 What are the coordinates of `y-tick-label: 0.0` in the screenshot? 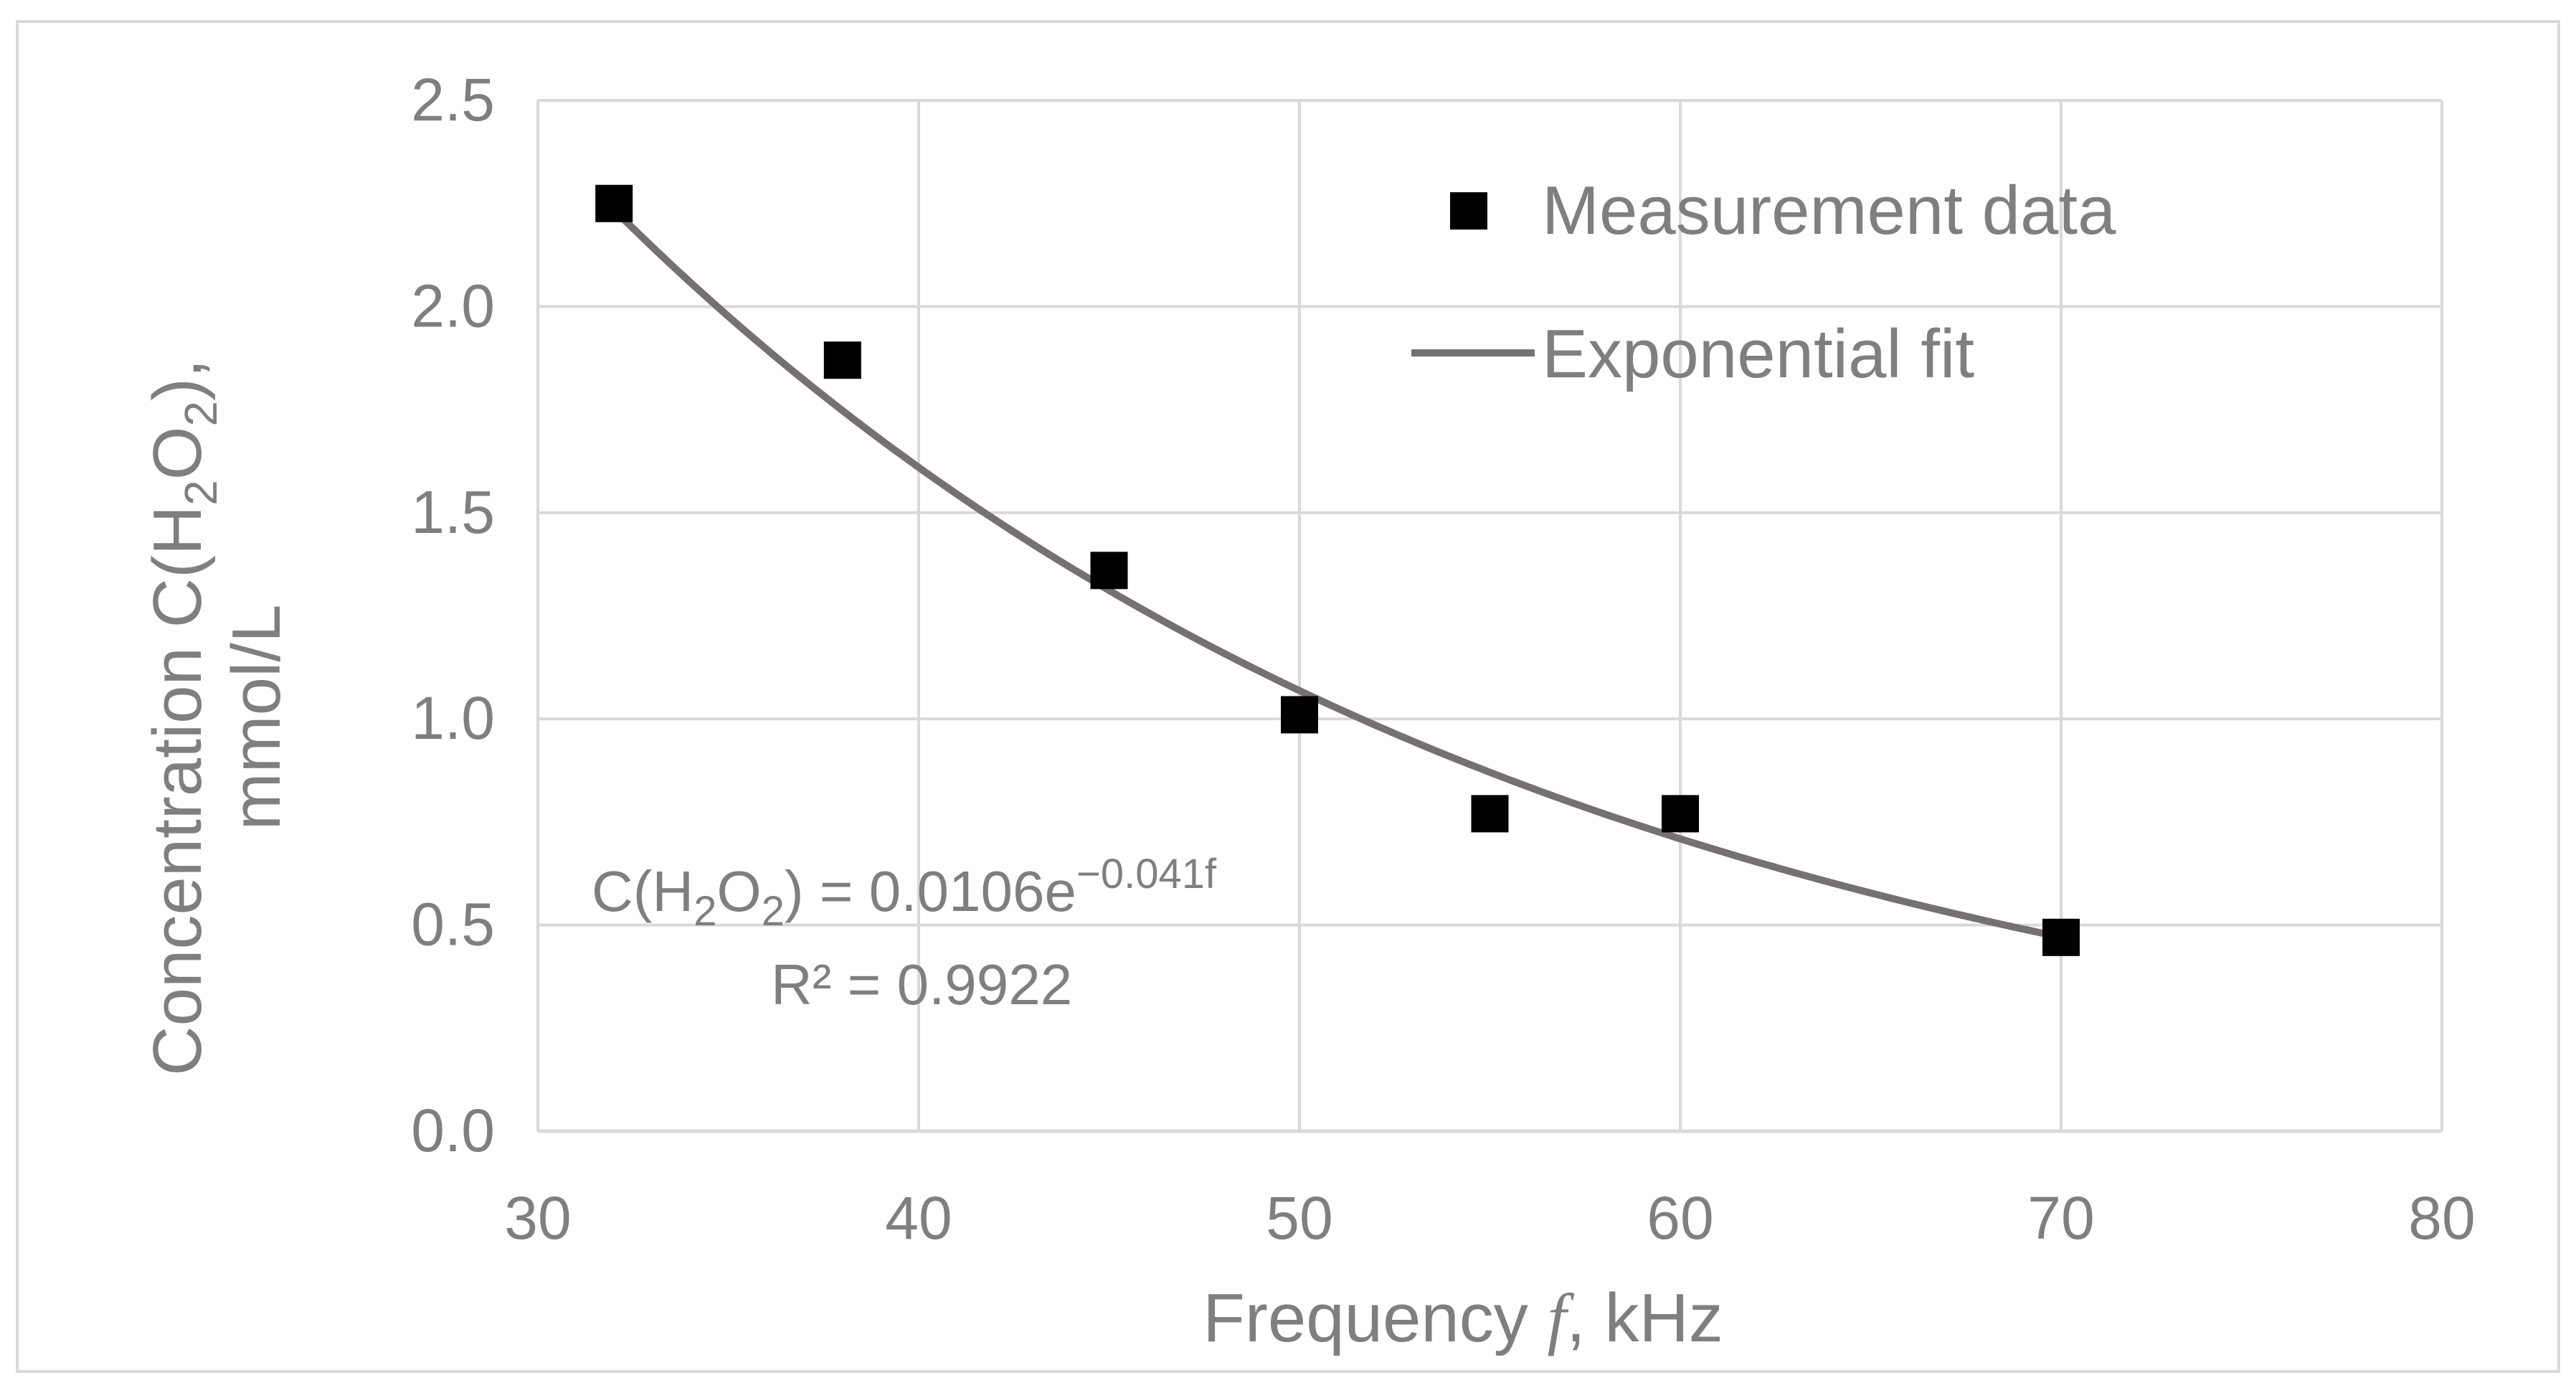 It's located at (453, 1130).